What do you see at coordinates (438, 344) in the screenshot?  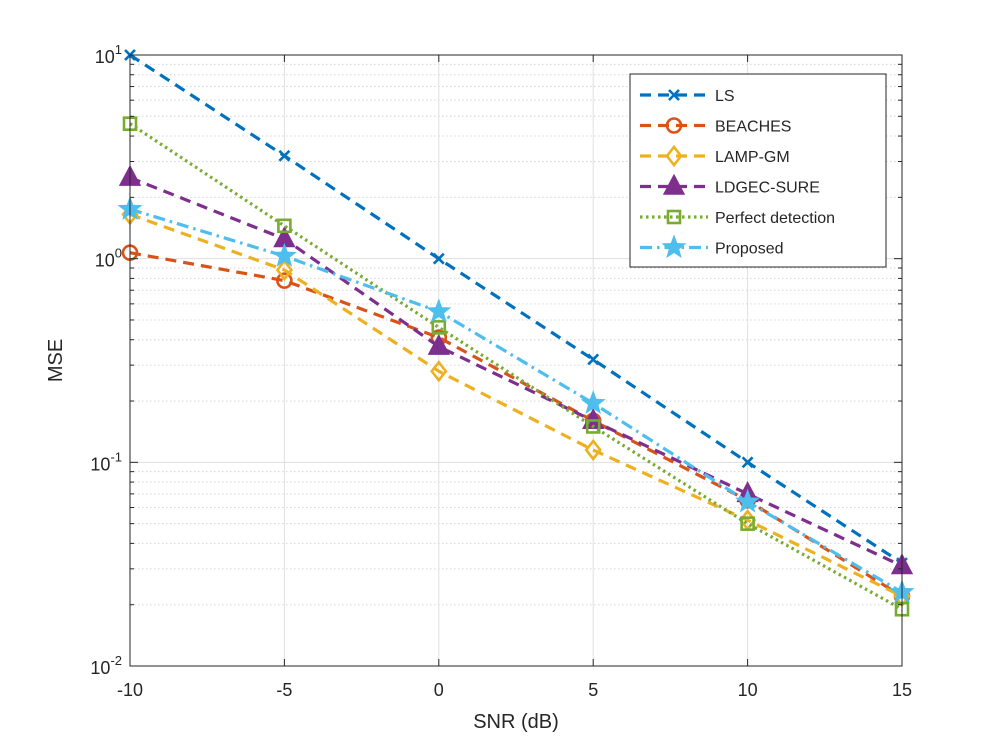 I see `data-point-ldgec-sure` at bounding box center [438, 344].